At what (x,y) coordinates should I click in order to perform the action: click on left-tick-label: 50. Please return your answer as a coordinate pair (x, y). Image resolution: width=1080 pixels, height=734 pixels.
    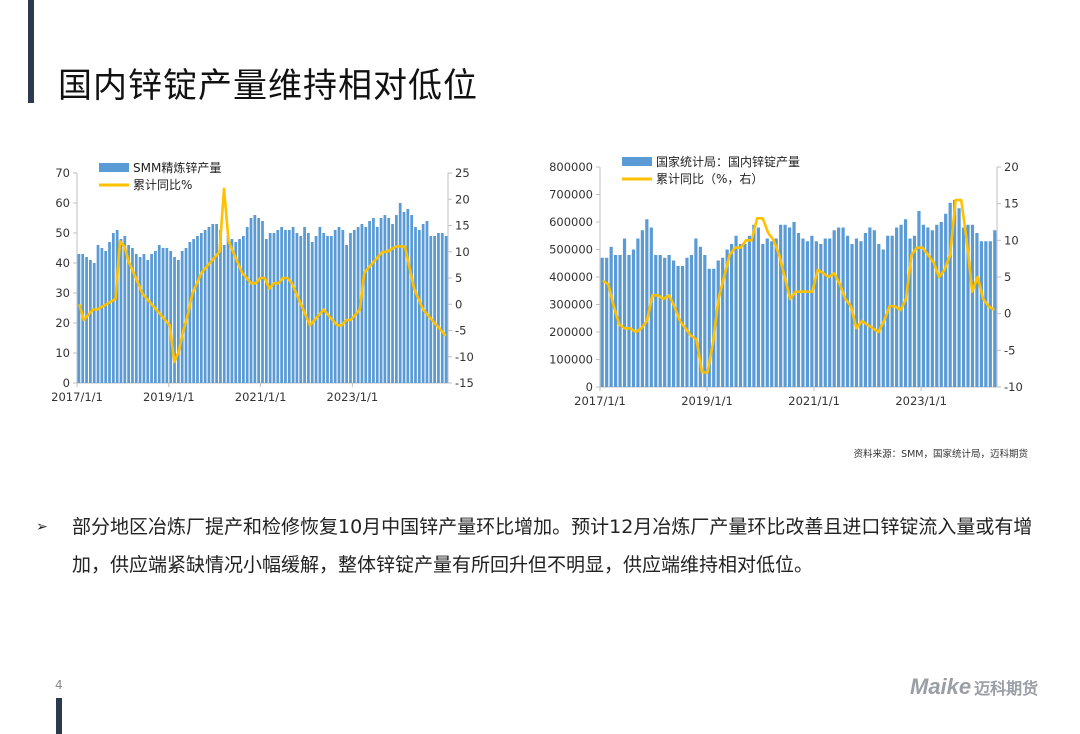
    Looking at the image, I should click on (62, 233).